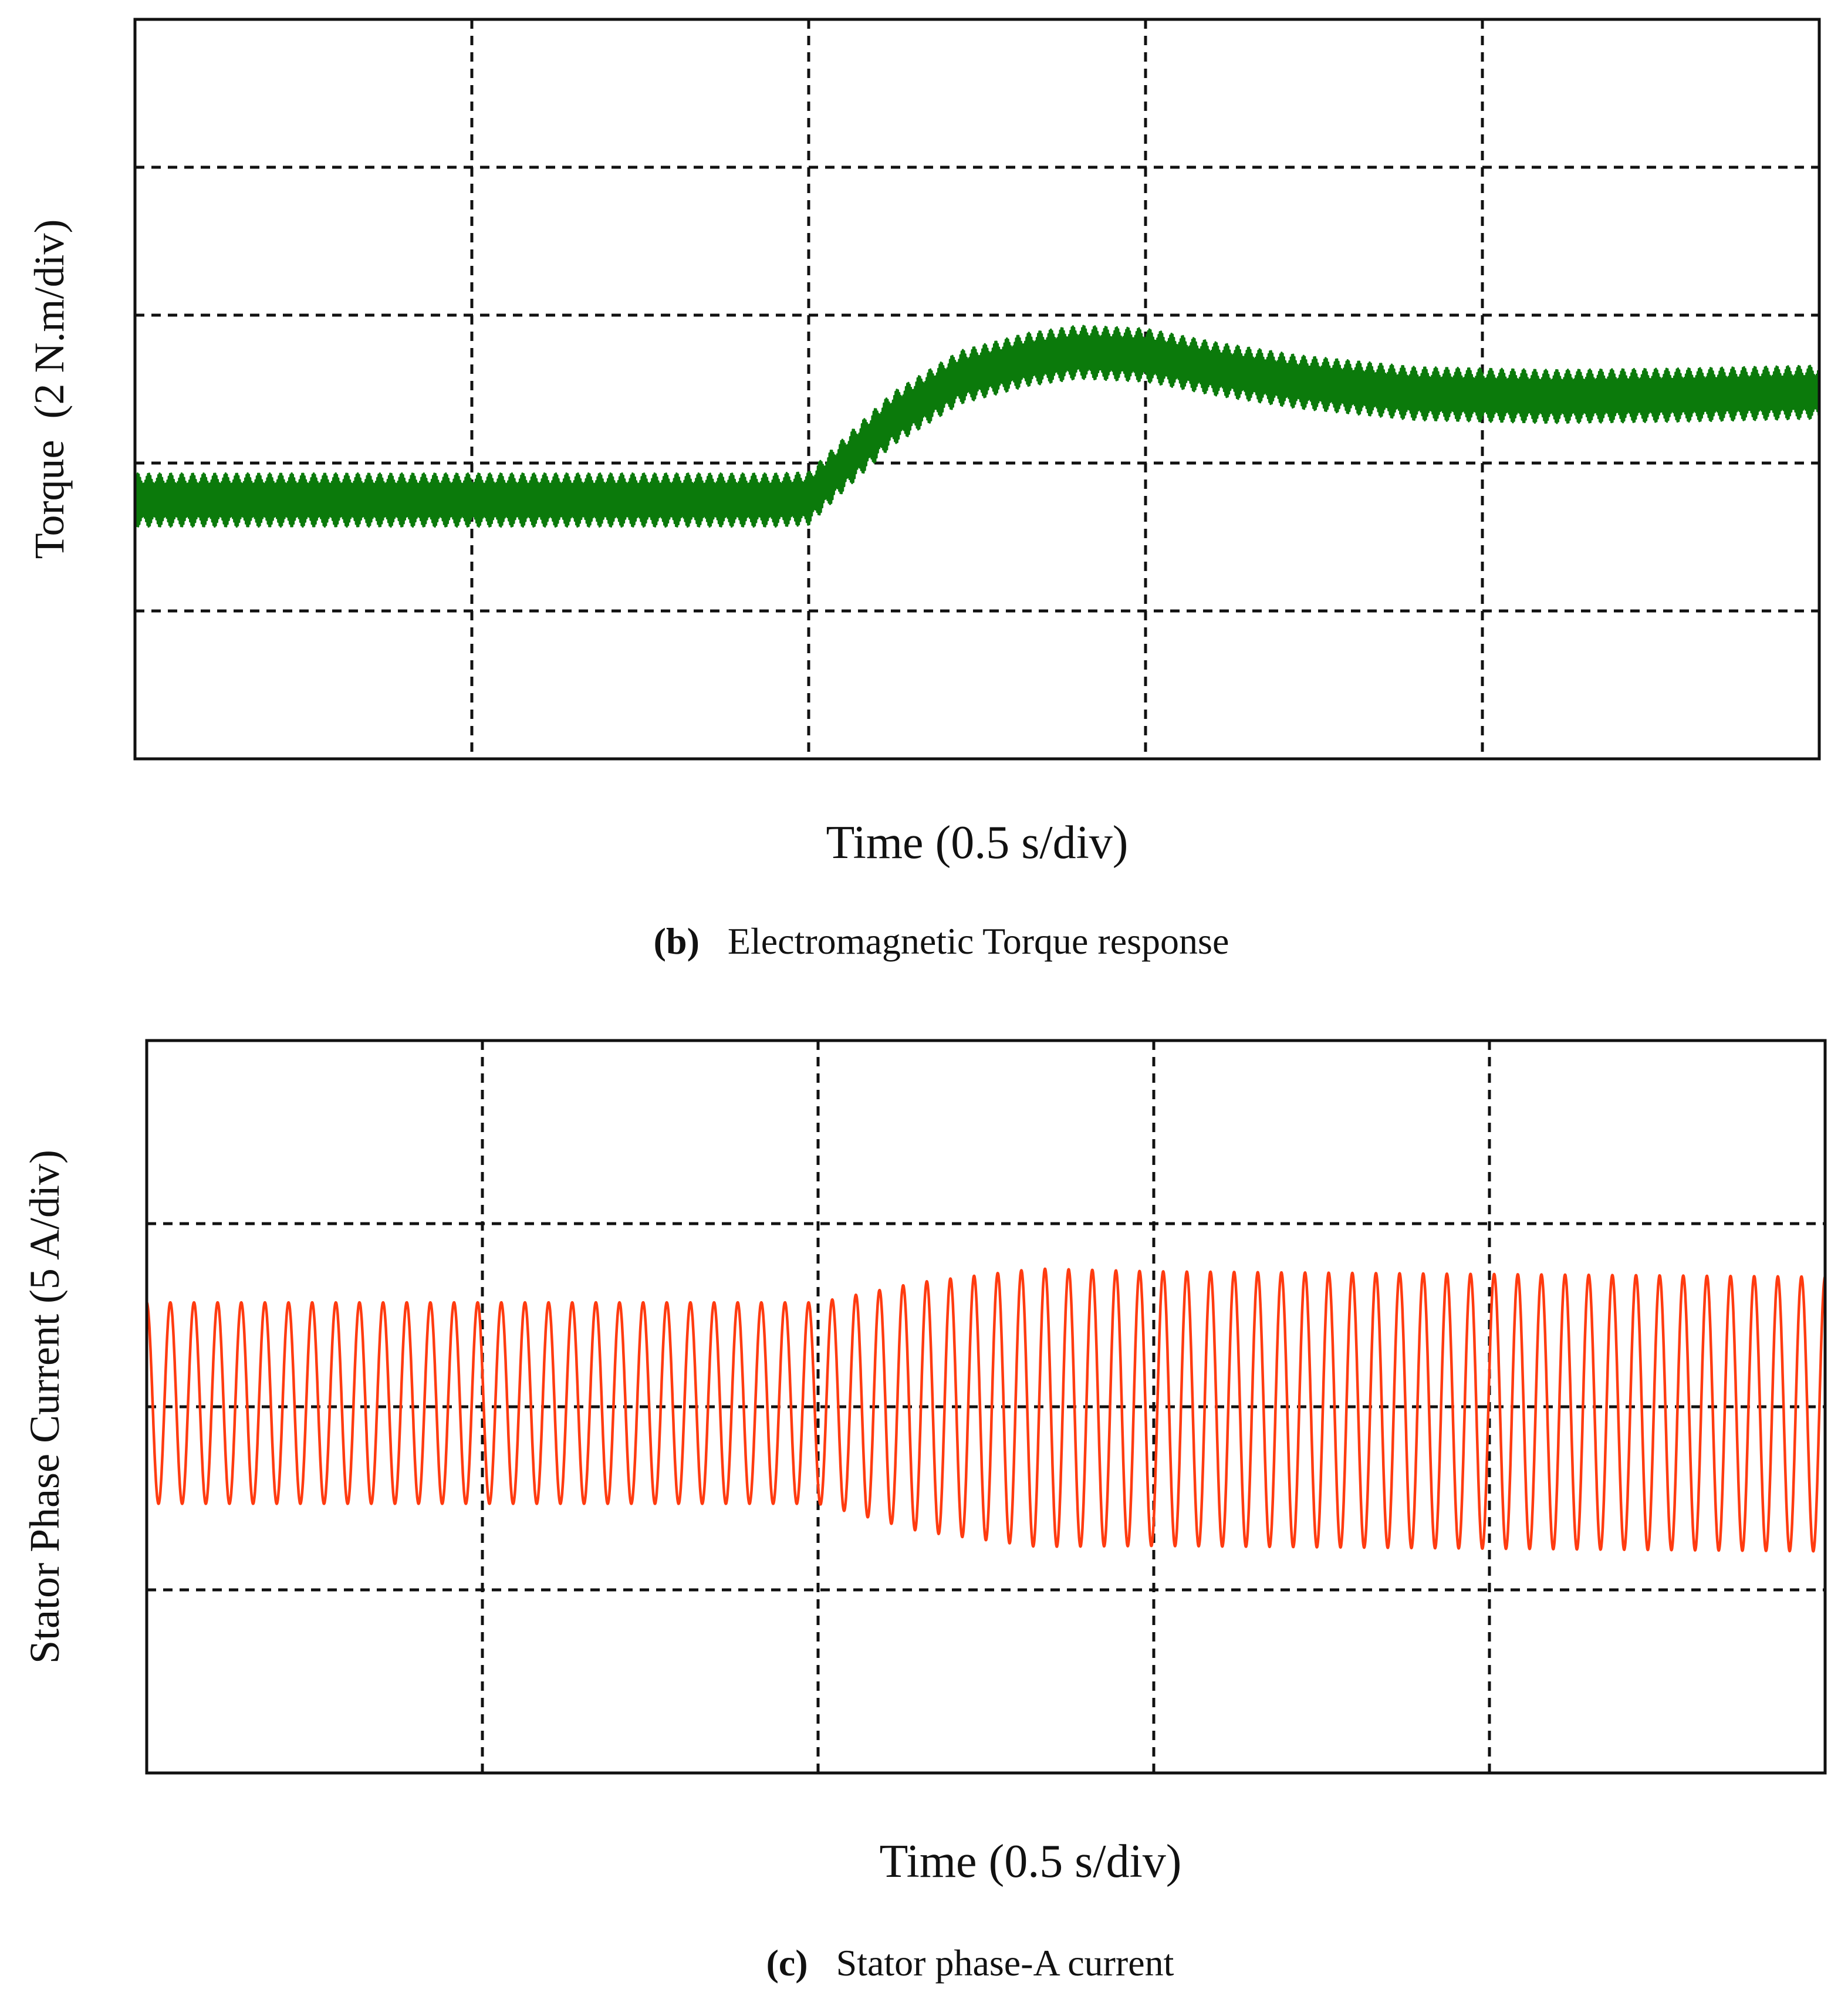  I want to click on current-caption: (c) Stator phase-A current, so click(970, 1963).